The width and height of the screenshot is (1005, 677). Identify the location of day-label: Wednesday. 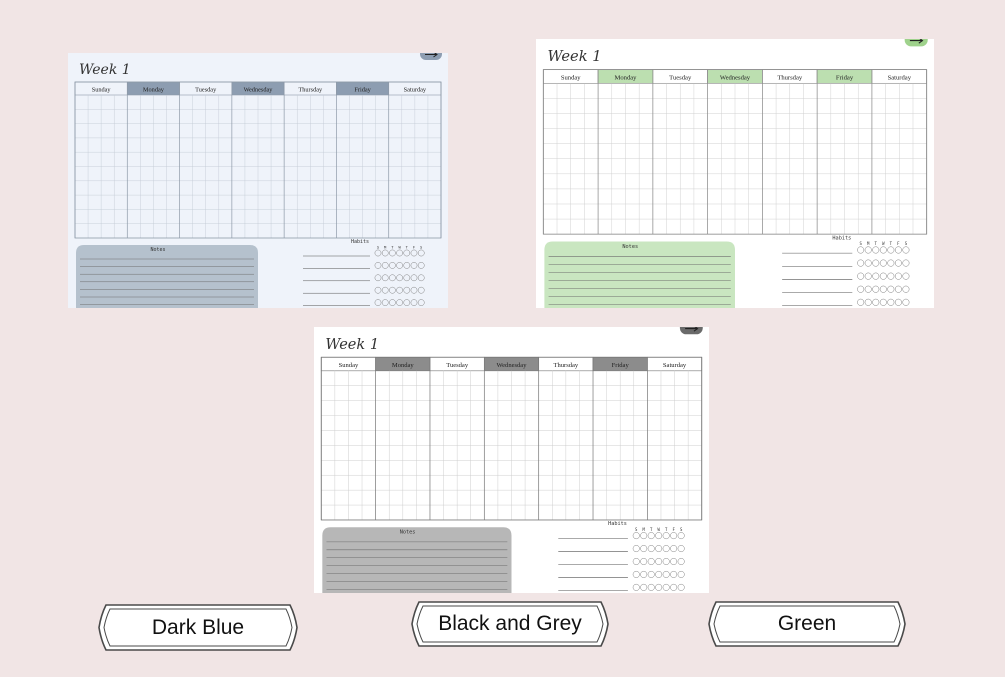
(735, 77).